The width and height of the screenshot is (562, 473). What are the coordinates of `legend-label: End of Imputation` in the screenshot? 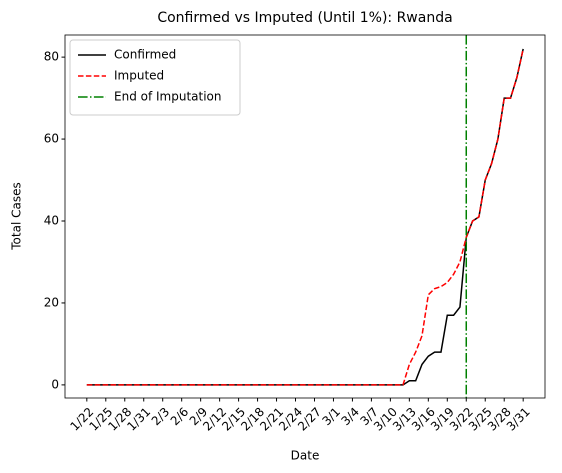 It's located at (168, 97).